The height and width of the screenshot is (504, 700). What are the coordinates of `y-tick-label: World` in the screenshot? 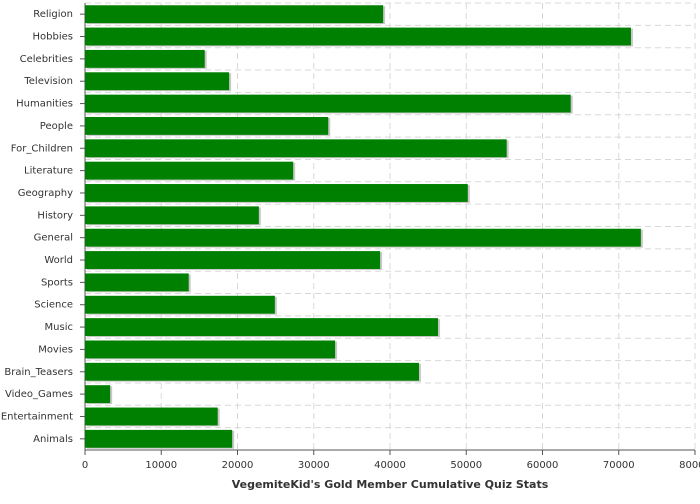 It's located at (58, 260).